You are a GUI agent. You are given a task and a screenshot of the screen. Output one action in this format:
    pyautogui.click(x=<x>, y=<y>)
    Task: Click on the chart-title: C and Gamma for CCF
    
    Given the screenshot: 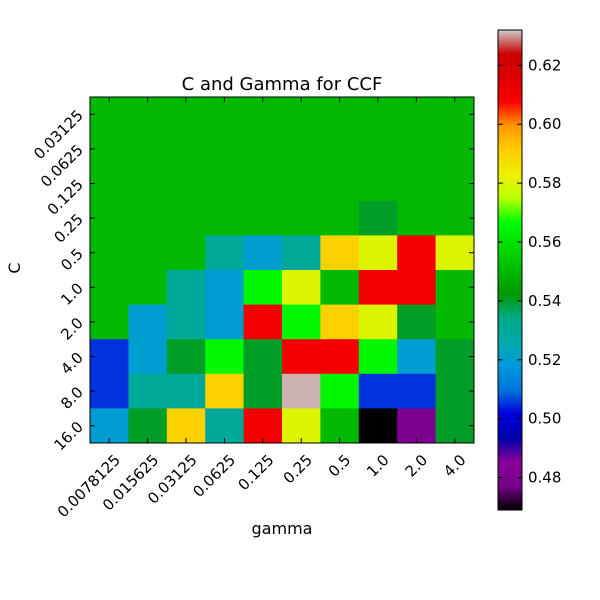 What is the action you would take?
    pyautogui.click(x=282, y=84)
    